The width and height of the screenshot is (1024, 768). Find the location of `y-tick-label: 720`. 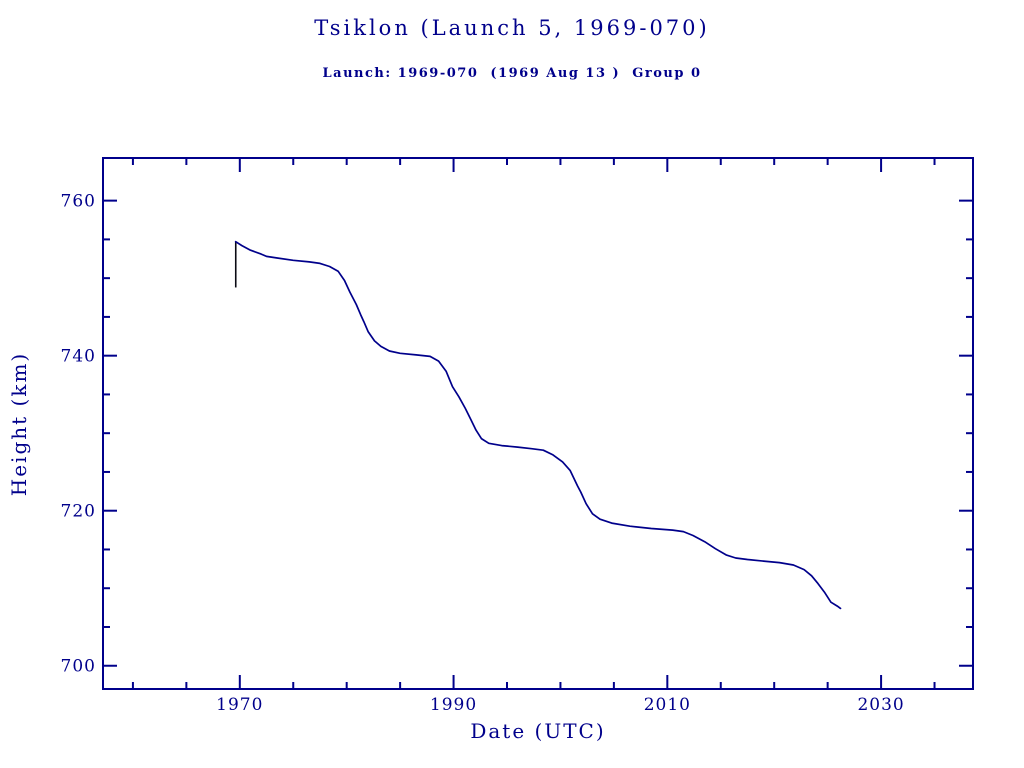

y-tick-label: 720 is located at coordinates (78, 512).